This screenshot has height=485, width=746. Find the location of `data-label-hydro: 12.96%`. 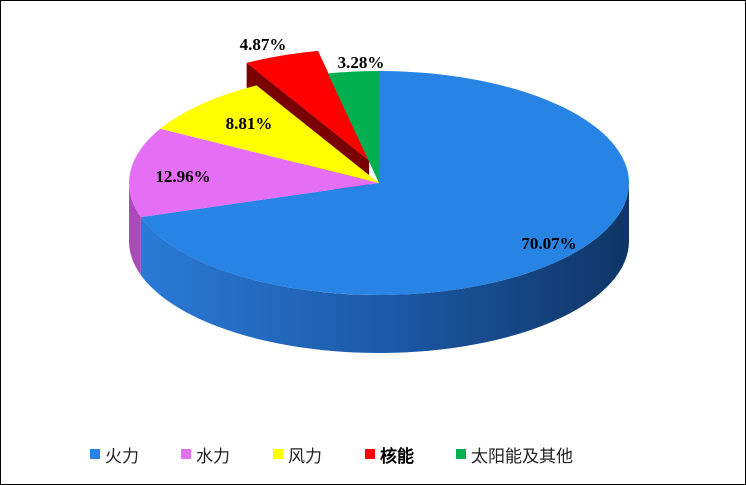

data-label-hydro: 12.96% is located at coordinates (182, 176).